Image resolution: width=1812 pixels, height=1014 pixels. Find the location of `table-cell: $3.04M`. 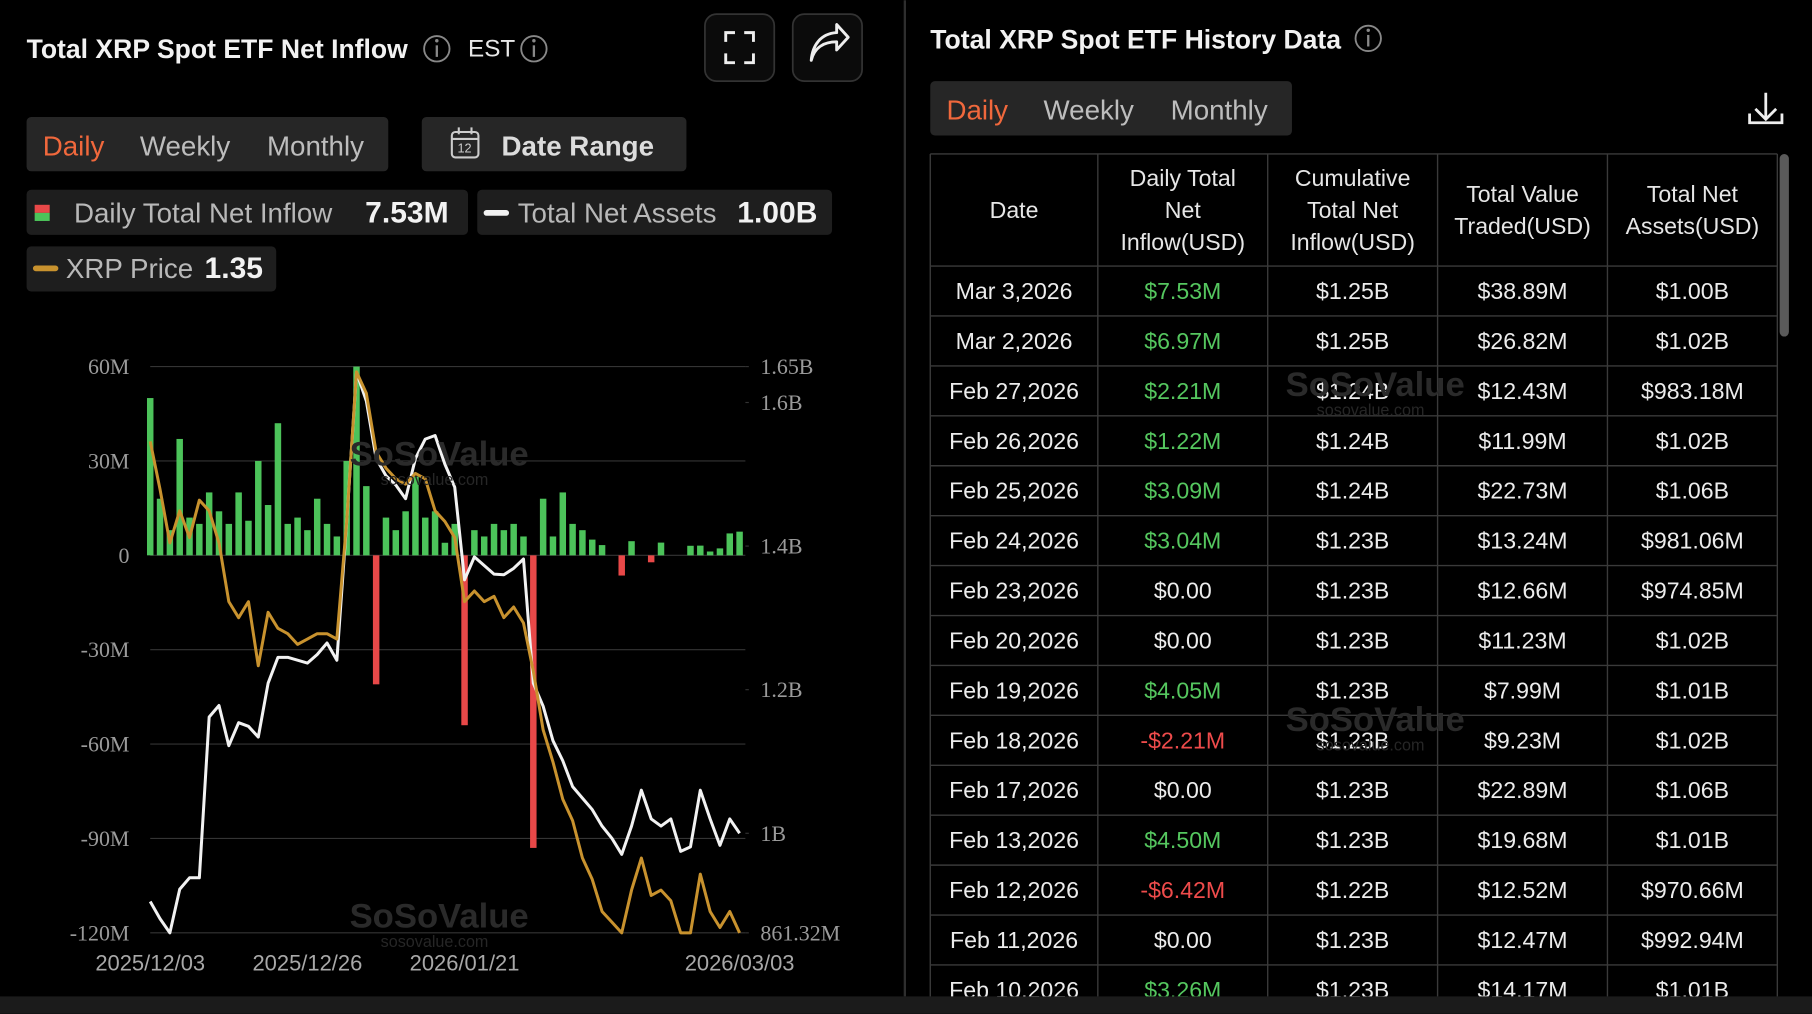

table-cell: $3.04M is located at coordinates (1182, 541).